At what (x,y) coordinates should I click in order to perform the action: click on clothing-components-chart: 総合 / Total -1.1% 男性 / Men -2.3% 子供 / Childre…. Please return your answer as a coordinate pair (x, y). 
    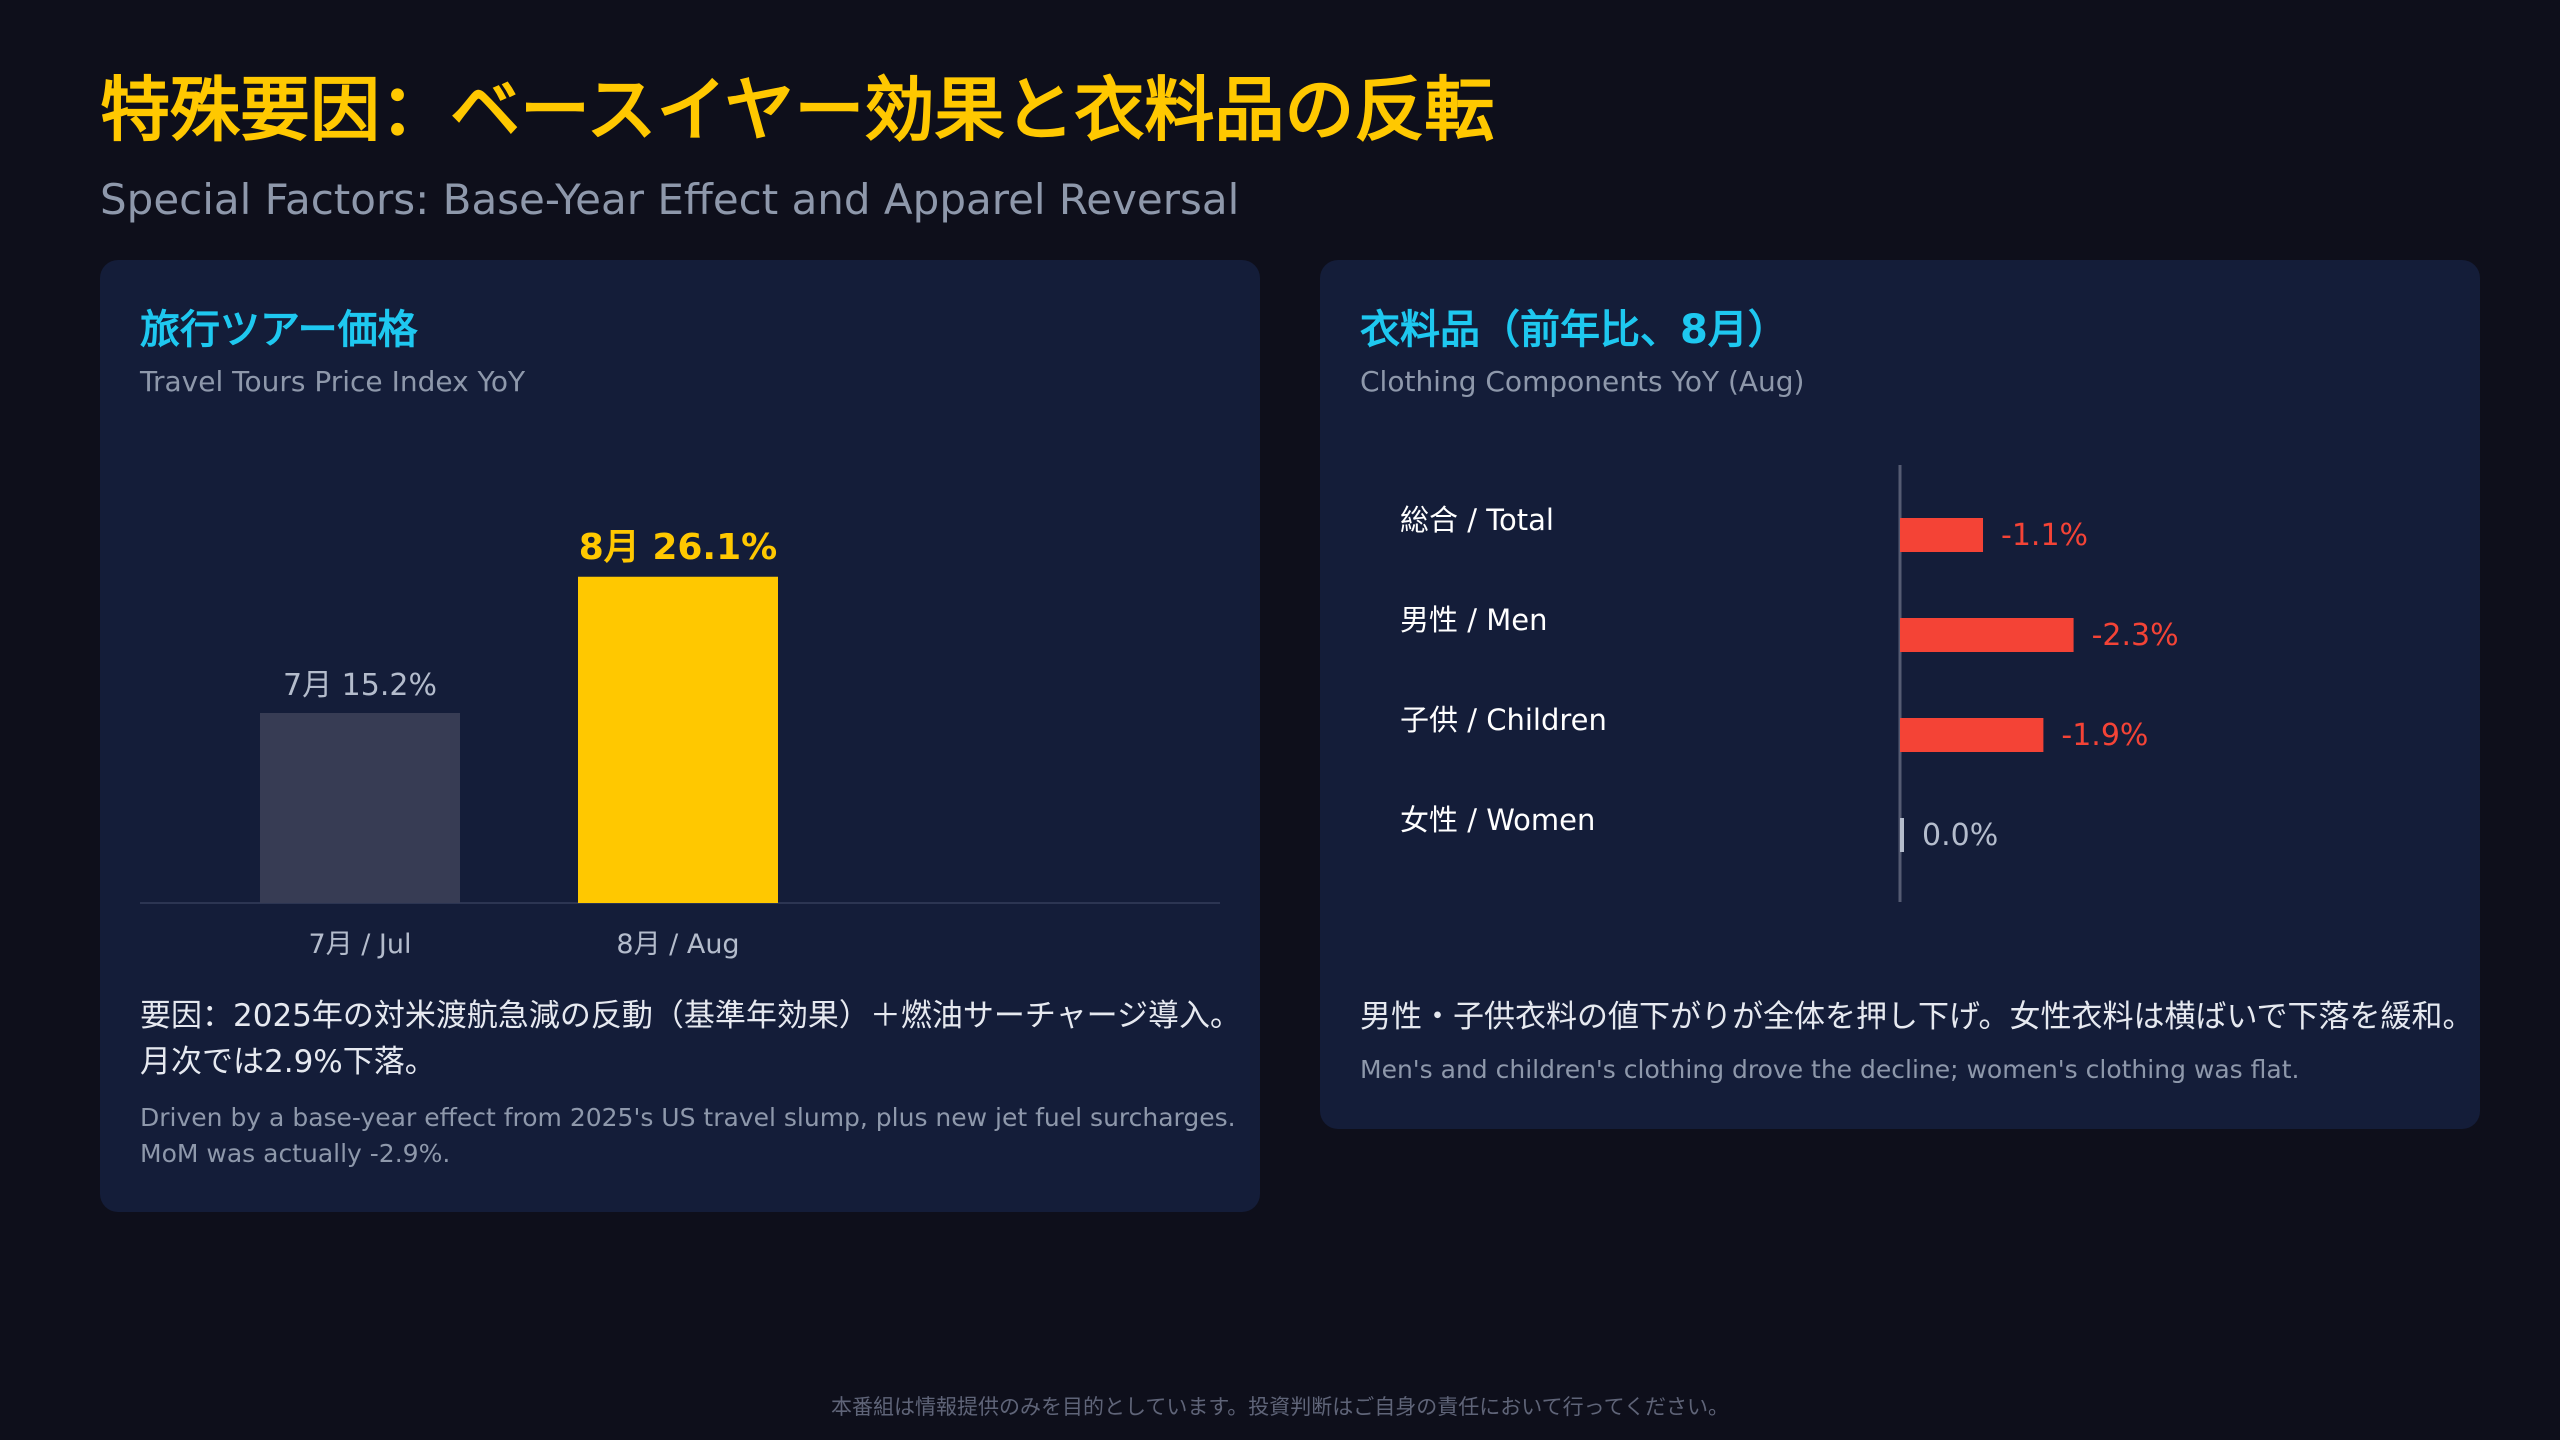
    Looking at the image, I should click on (1789, 683).